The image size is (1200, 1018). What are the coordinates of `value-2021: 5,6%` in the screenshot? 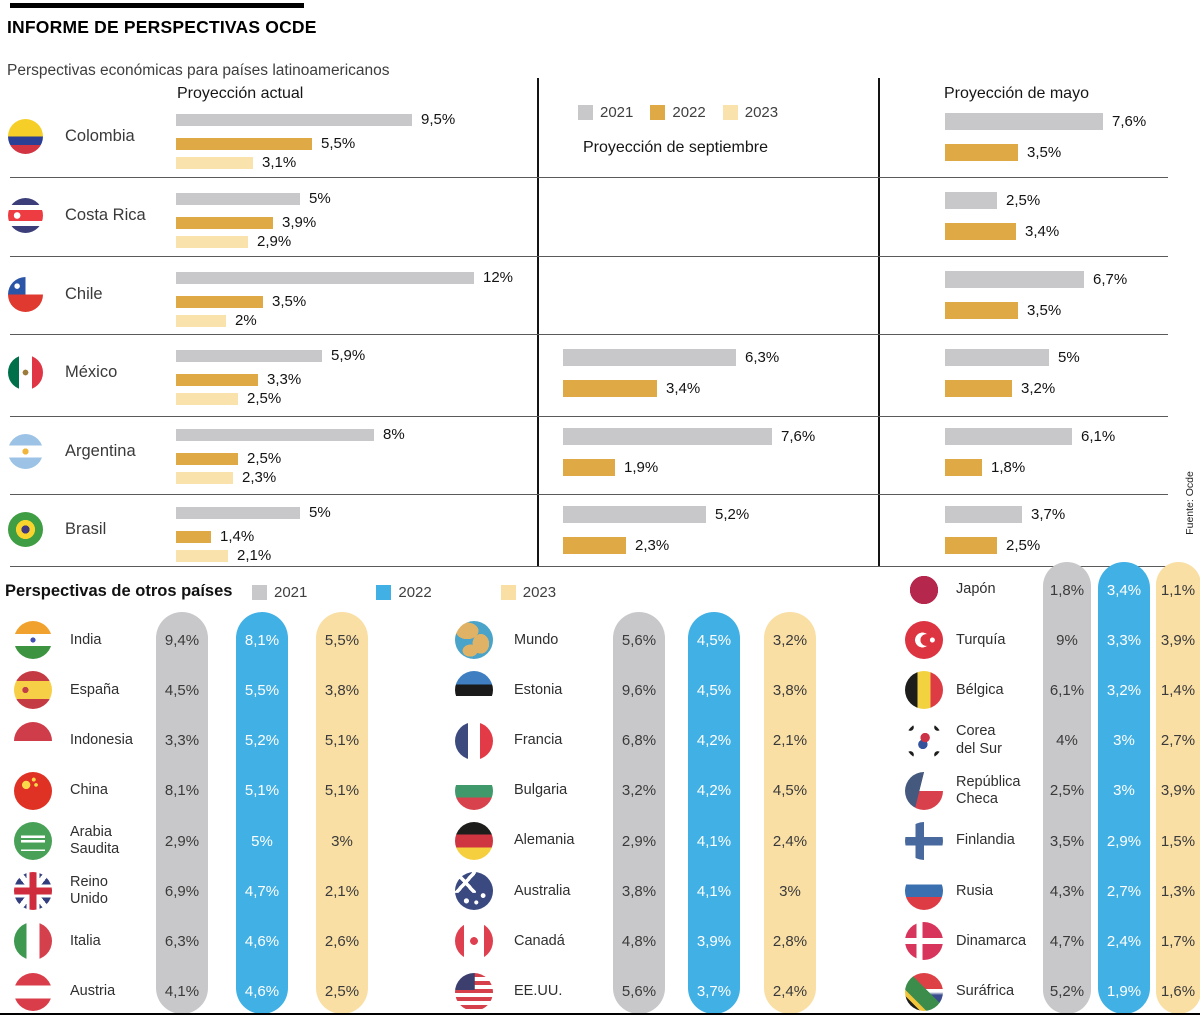 It's located at (639, 640).